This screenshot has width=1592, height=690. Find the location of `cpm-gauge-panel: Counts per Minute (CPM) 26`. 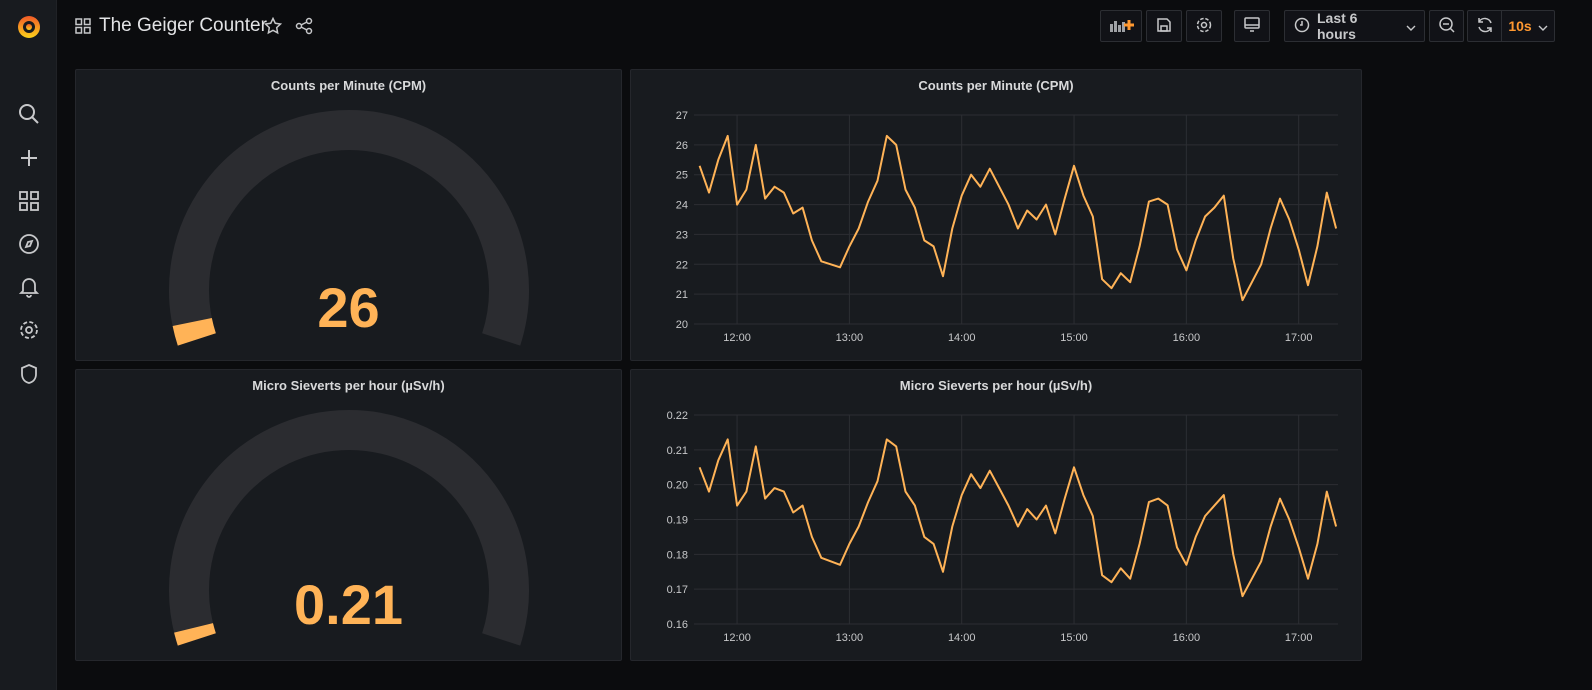

cpm-gauge-panel: Counts per Minute (CPM) 26 is located at coordinates (348, 215).